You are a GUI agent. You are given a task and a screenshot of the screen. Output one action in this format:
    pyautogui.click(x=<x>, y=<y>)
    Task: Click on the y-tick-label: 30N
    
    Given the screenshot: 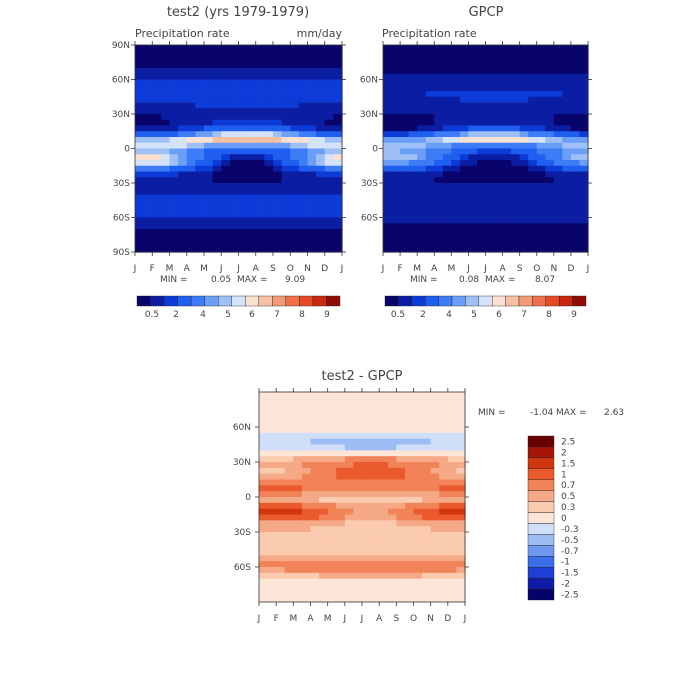 What is the action you would take?
    pyautogui.click(x=369, y=115)
    